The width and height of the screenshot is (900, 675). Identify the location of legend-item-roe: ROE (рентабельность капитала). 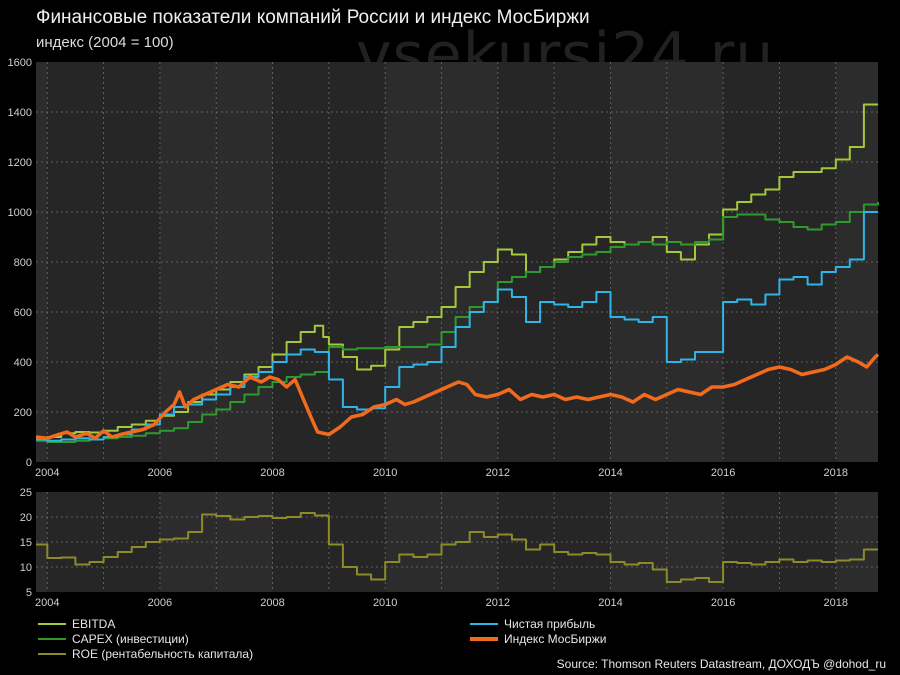
(145, 654).